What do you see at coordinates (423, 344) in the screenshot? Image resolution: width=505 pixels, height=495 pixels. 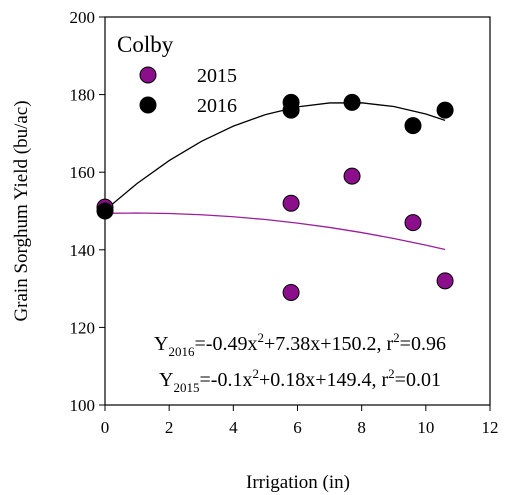 I see `equation-part: =0.96` at bounding box center [423, 344].